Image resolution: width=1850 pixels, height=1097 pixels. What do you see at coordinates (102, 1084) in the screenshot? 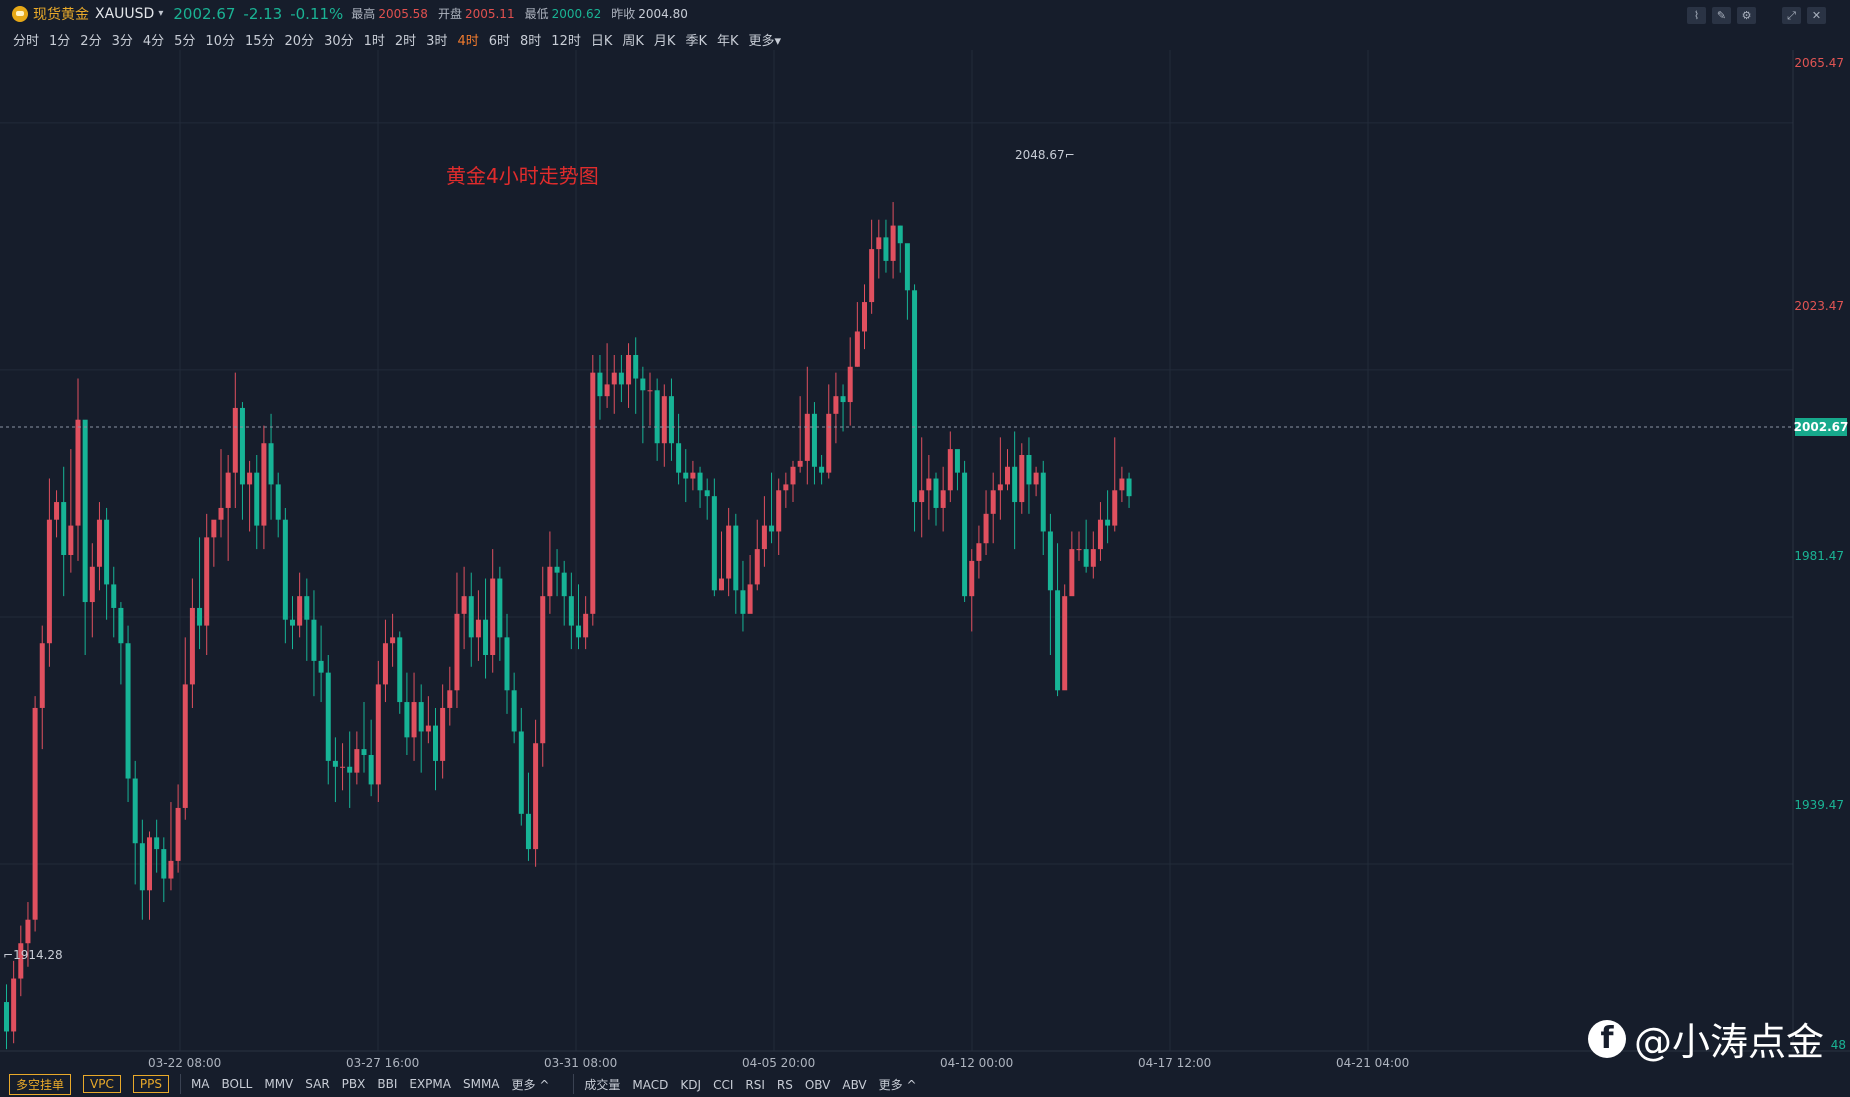
I see `badge-vpc: VPC` at bounding box center [102, 1084].